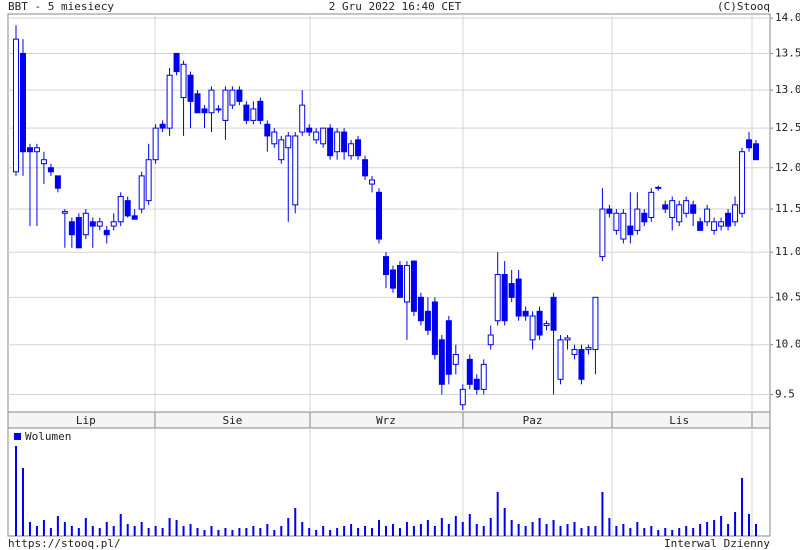  Describe the element at coordinates (787, 208) in the screenshot. I see `y-tick-label: 11.5` at that location.